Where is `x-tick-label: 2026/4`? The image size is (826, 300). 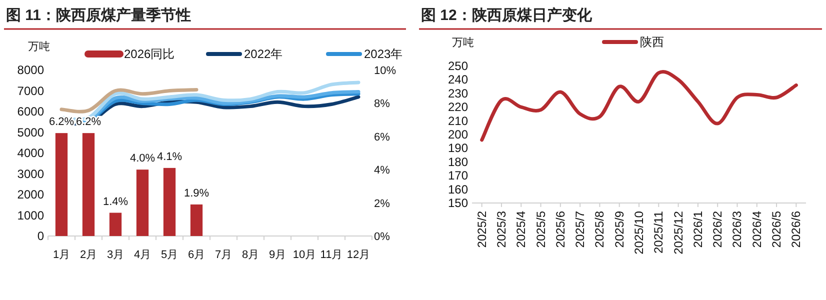
x-tick-label: 2026/4 is located at coordinates (757, 229).